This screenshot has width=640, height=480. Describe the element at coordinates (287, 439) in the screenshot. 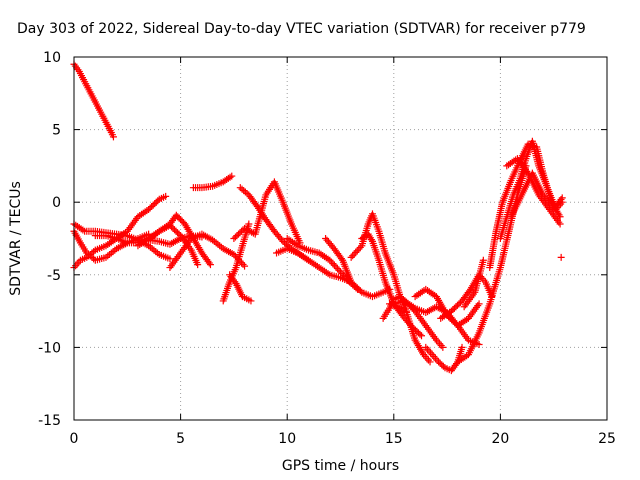

I see `x-tick-label: 10` at that location.